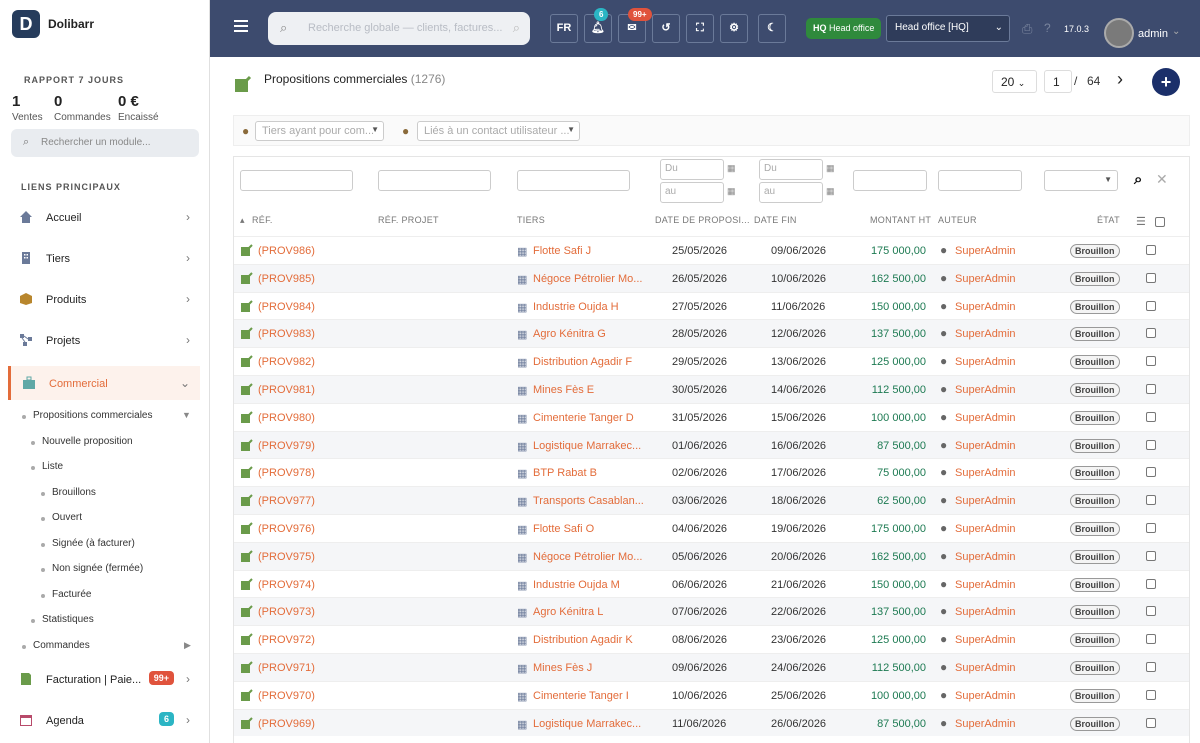  What do you see at coordinates (844, 28) in the screenshot?
I see `entity-badge: HQ Head office` at bounding box center [844, 28].